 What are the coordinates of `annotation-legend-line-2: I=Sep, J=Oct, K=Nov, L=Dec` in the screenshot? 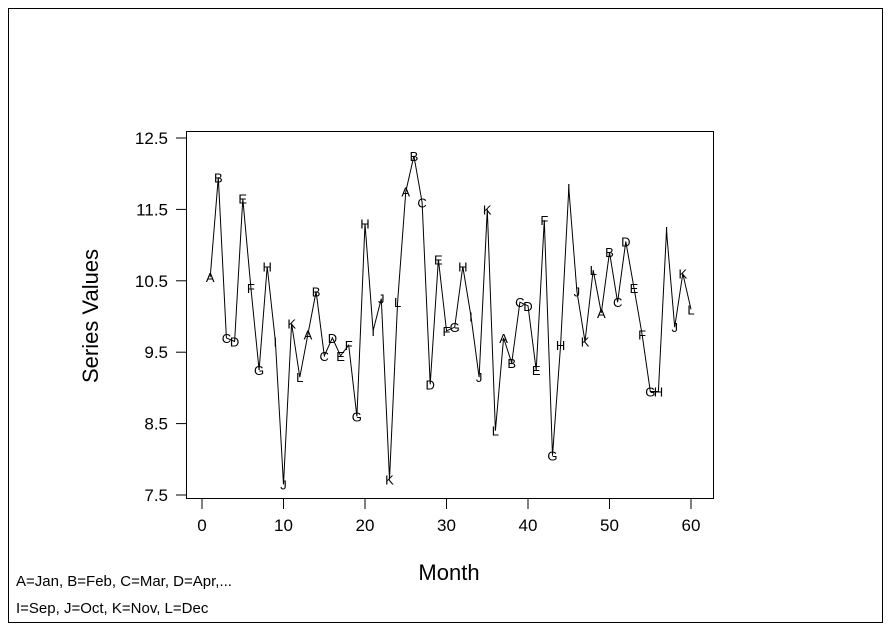 It's located at (112, 608).